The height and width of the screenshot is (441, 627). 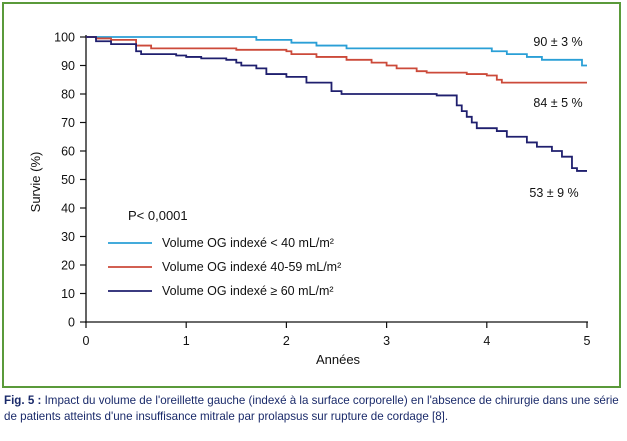 What do you see at coordinates (68, 152) in the screenshot?
I see `y-tick-label-60: 60` at bounding box center [68, 152].